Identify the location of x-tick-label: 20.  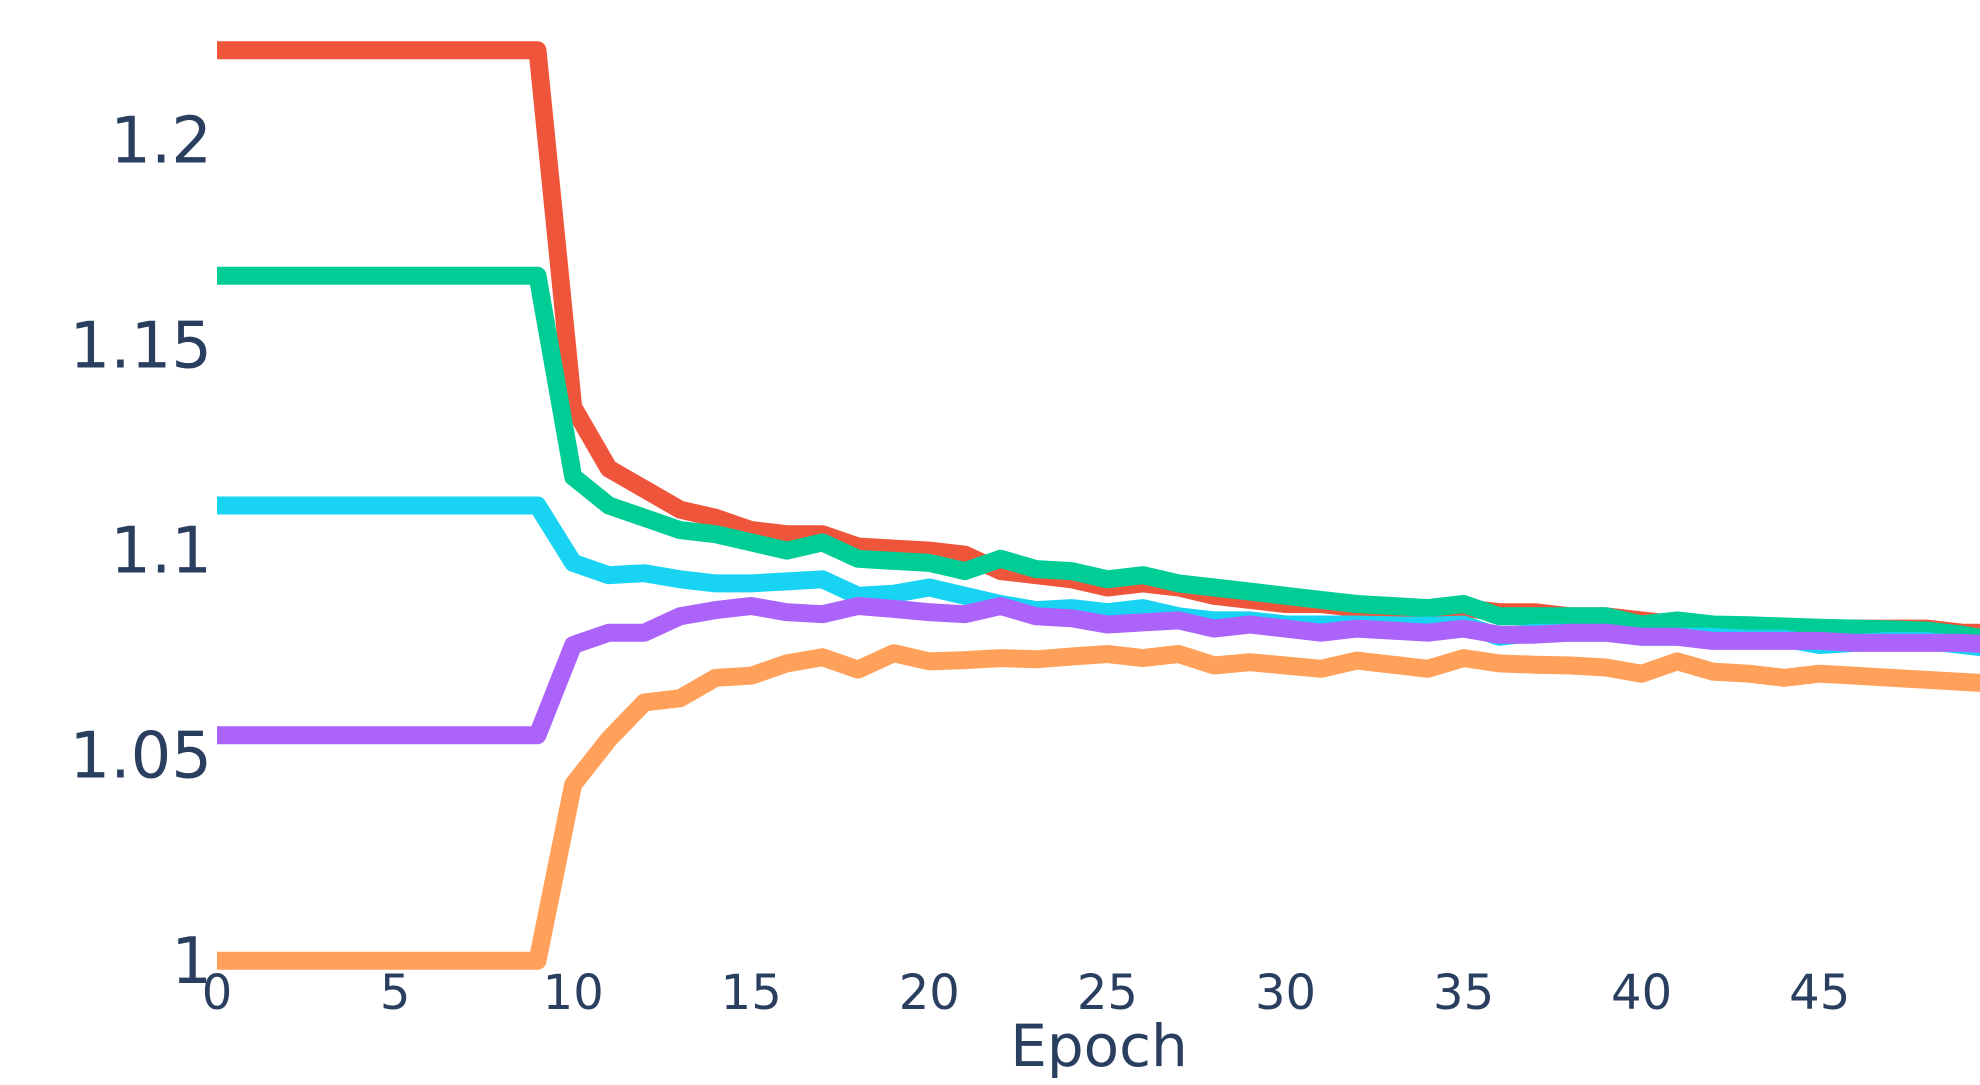
(929, 993).